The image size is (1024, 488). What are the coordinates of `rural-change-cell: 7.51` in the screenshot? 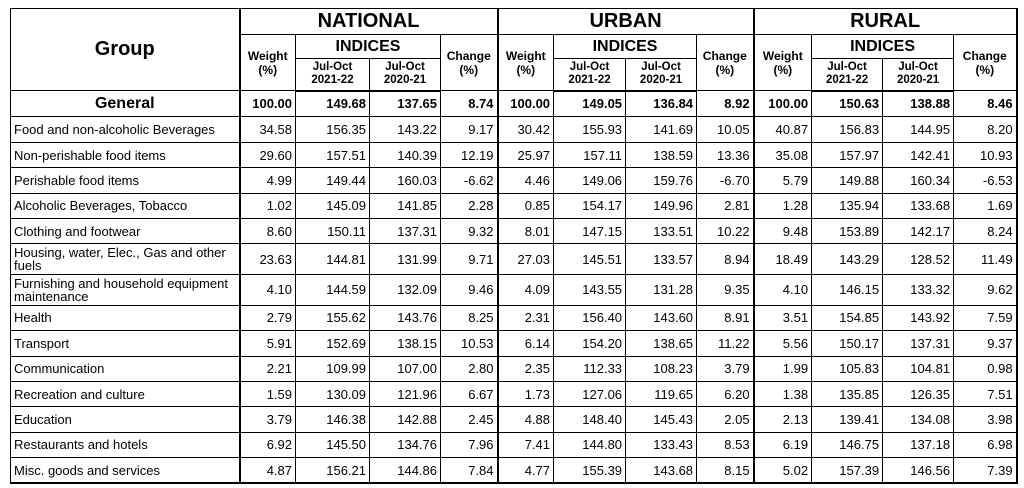 It's located at (985, 394).